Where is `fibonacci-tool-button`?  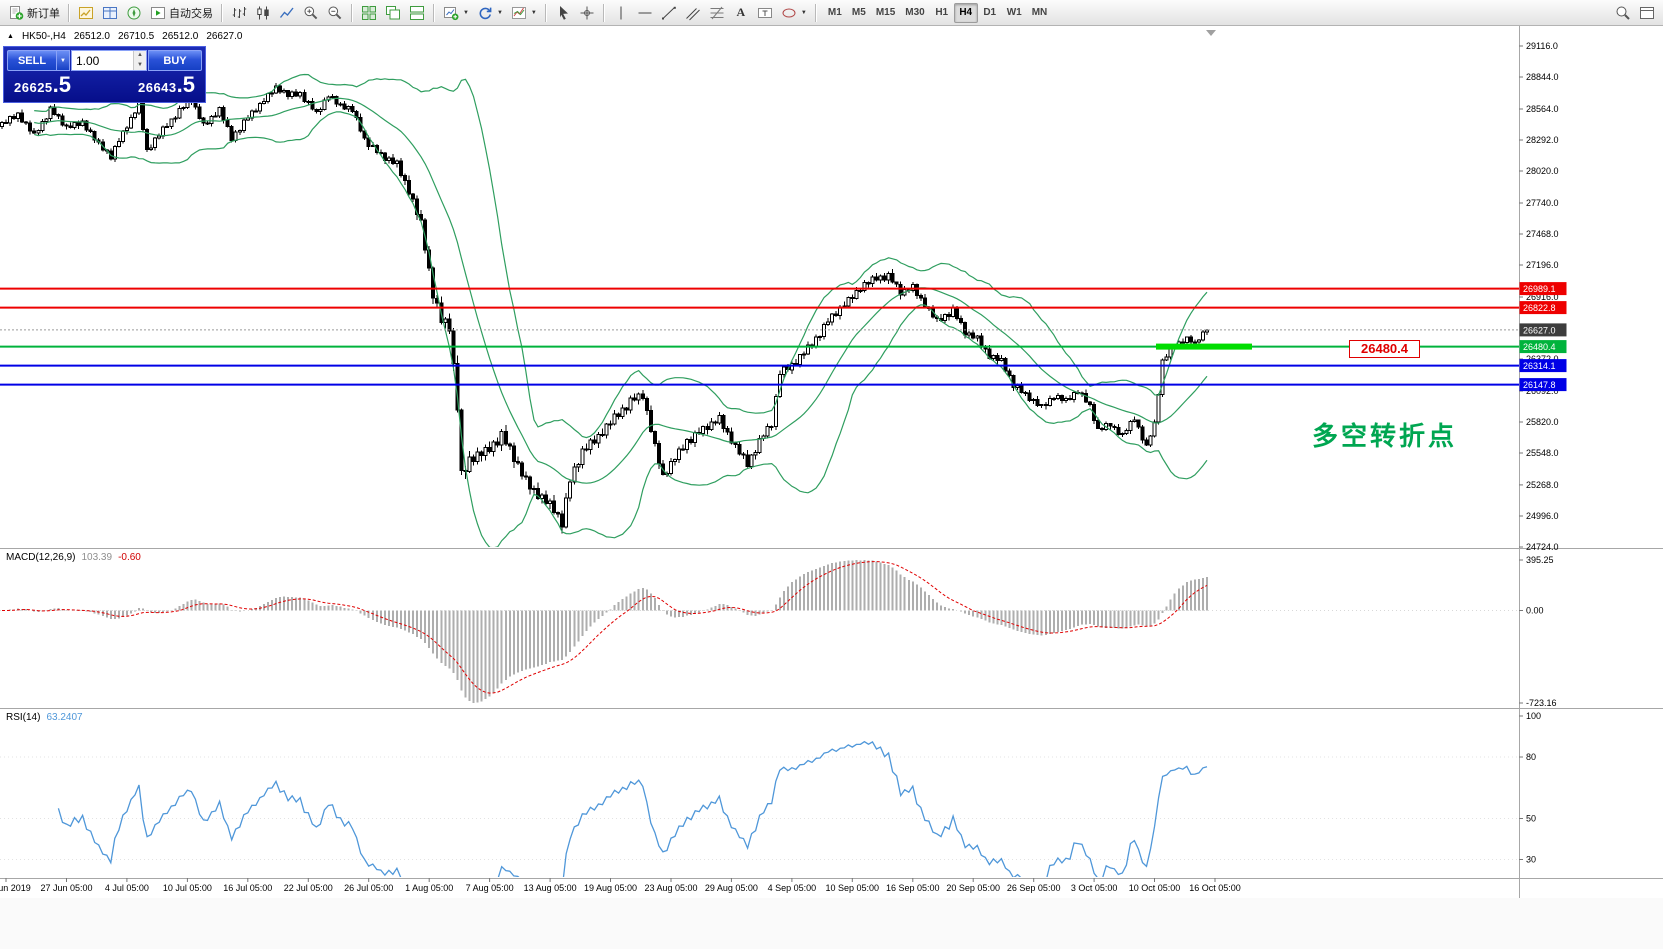
fibonacci-tool-button is located at coordinates (717, 13).